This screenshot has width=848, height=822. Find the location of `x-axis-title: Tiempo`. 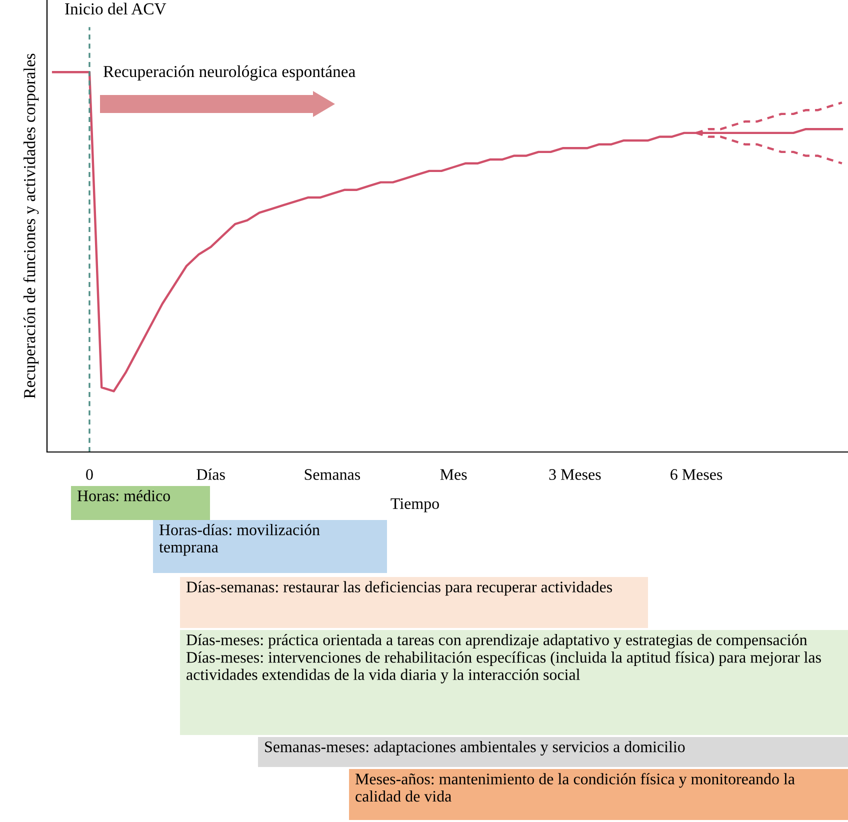

x-axis-title: Tiempo is located at coordinates (414, 505).